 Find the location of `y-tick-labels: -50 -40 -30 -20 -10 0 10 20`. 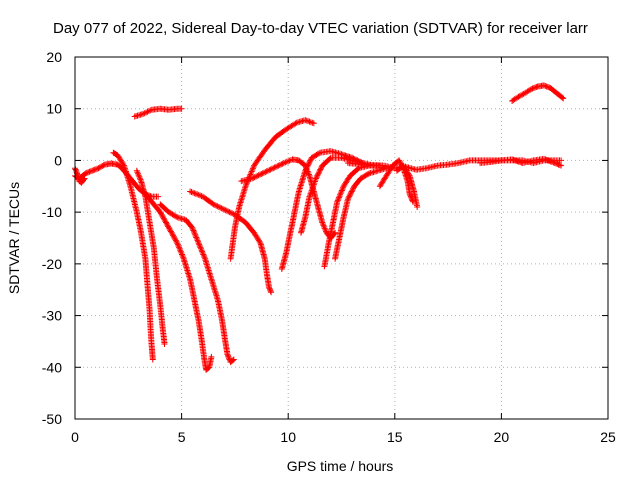

y-tick-labels: -50 -40 -30 -20 -10 0 10 20 is located at coordinates (52, 238).